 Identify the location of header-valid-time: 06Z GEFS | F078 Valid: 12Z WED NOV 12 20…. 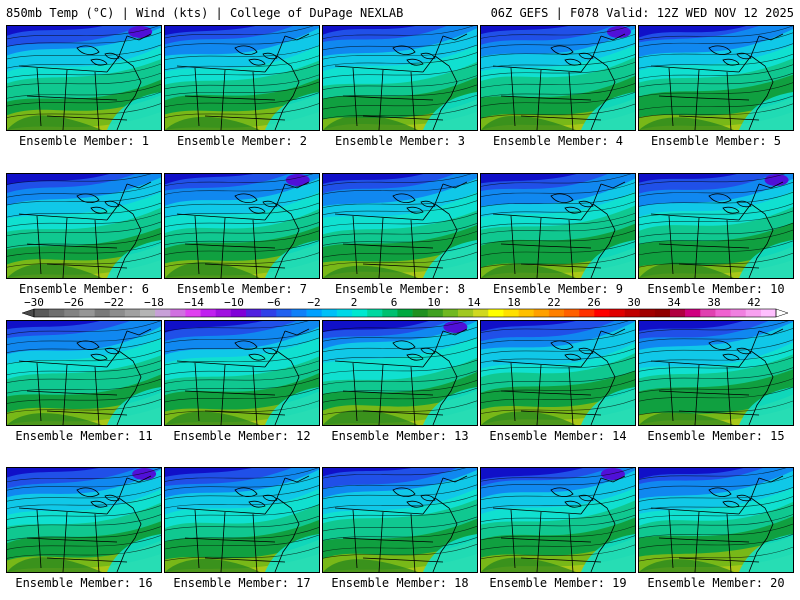
(642, 13).